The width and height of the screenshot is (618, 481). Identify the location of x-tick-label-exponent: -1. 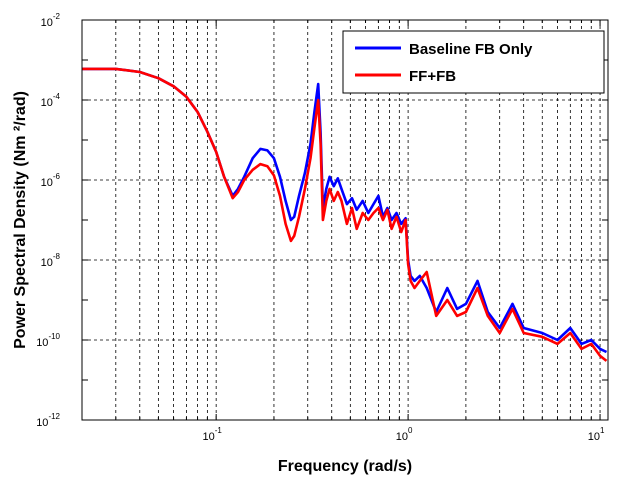
(219, 430).